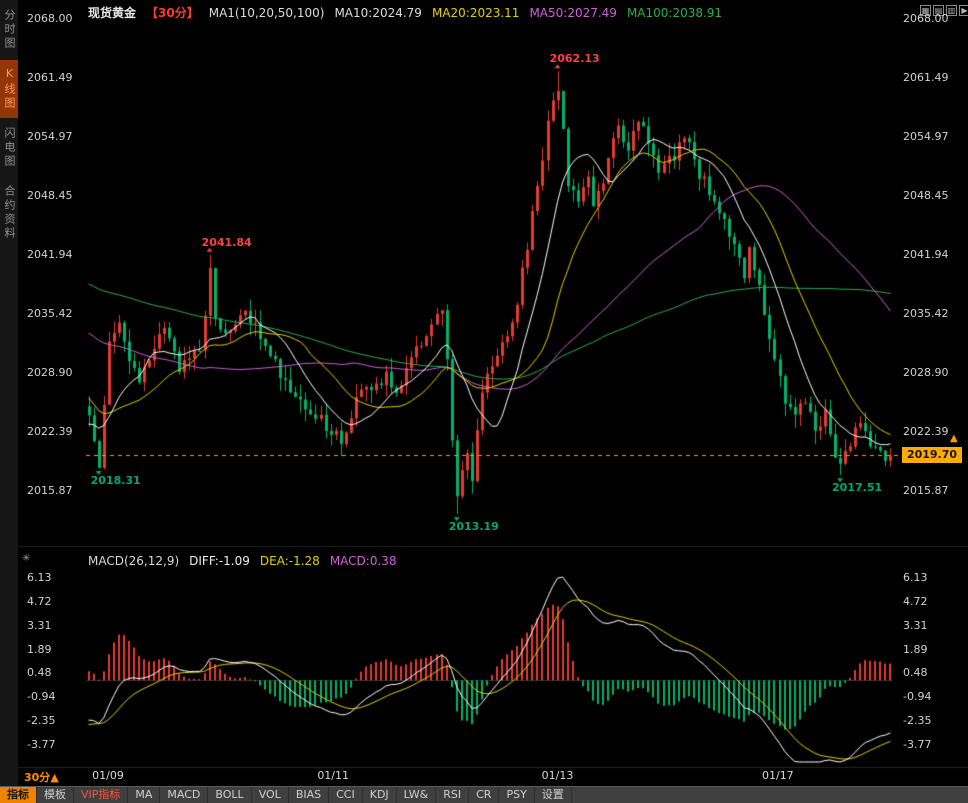 The height and width of the screenshot is (803, 968). What do you see at coordinates (270, 795) in the screenshot?
I see `toolbar-indicator-vol: VOL` at bounding box center [270, 795].